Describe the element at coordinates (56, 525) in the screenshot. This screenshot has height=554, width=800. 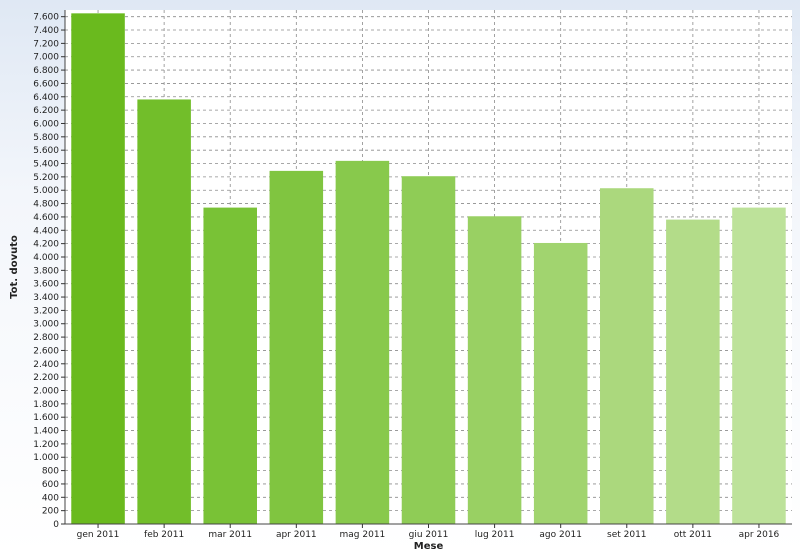
I see `y-tick-label: 0` at that location.